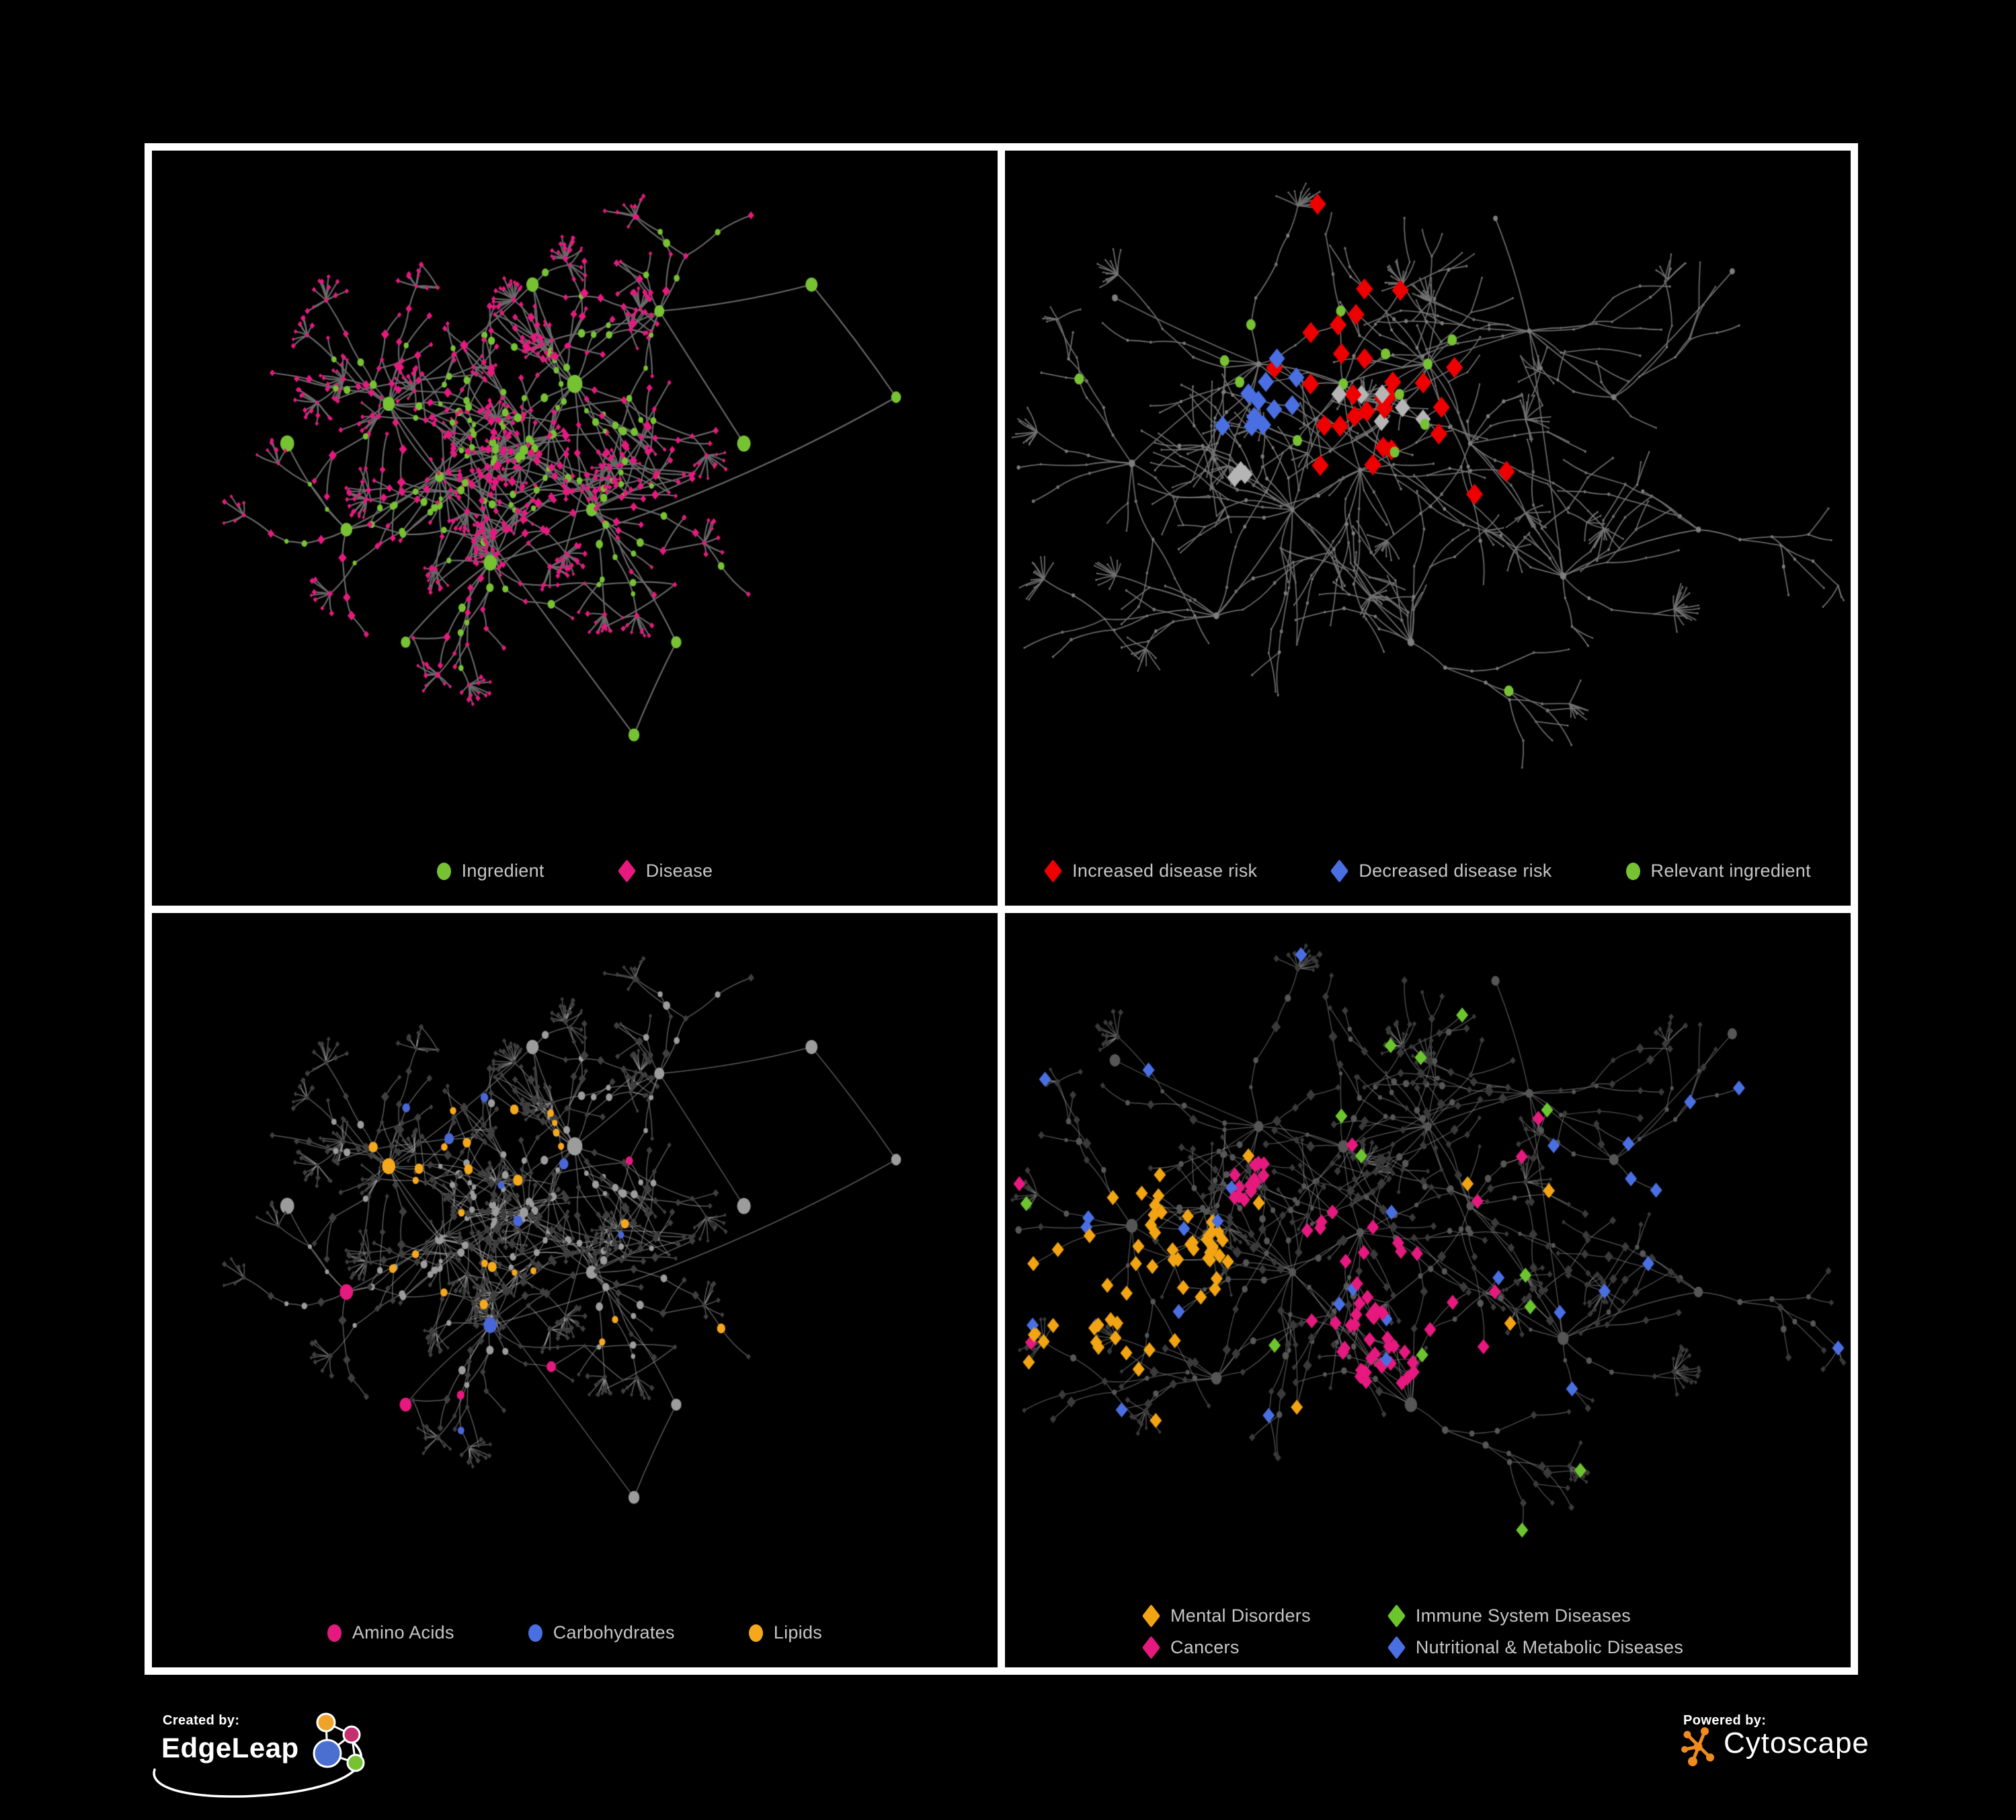 The height and width of the screenshot is (1820, 2016). I want to click on legend-label: Decreased disease risk, so click(1455, 871).